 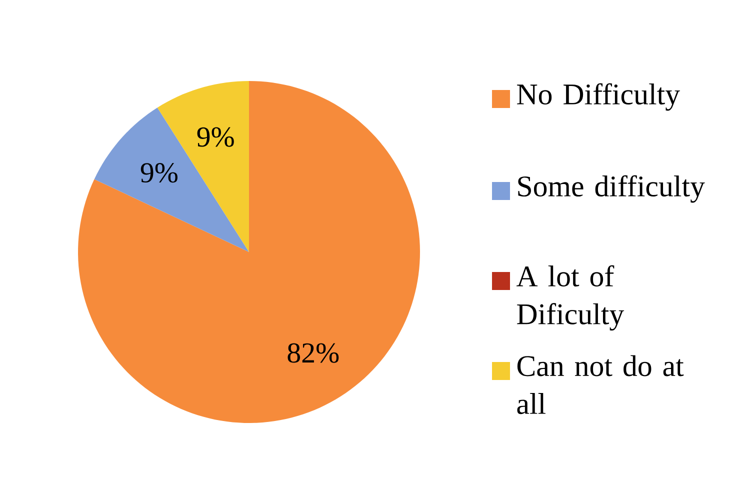 I want to click on legend-label: No Difficulty, so click(x=598, y=97).